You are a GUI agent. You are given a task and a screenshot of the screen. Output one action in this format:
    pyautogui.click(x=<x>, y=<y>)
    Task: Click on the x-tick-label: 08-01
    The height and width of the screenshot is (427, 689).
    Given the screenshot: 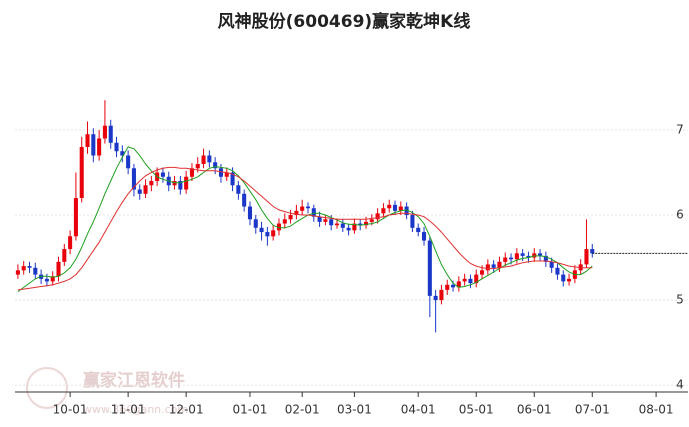 What is the action you would take?
    pyautogui.click(x=656, y=410)
    